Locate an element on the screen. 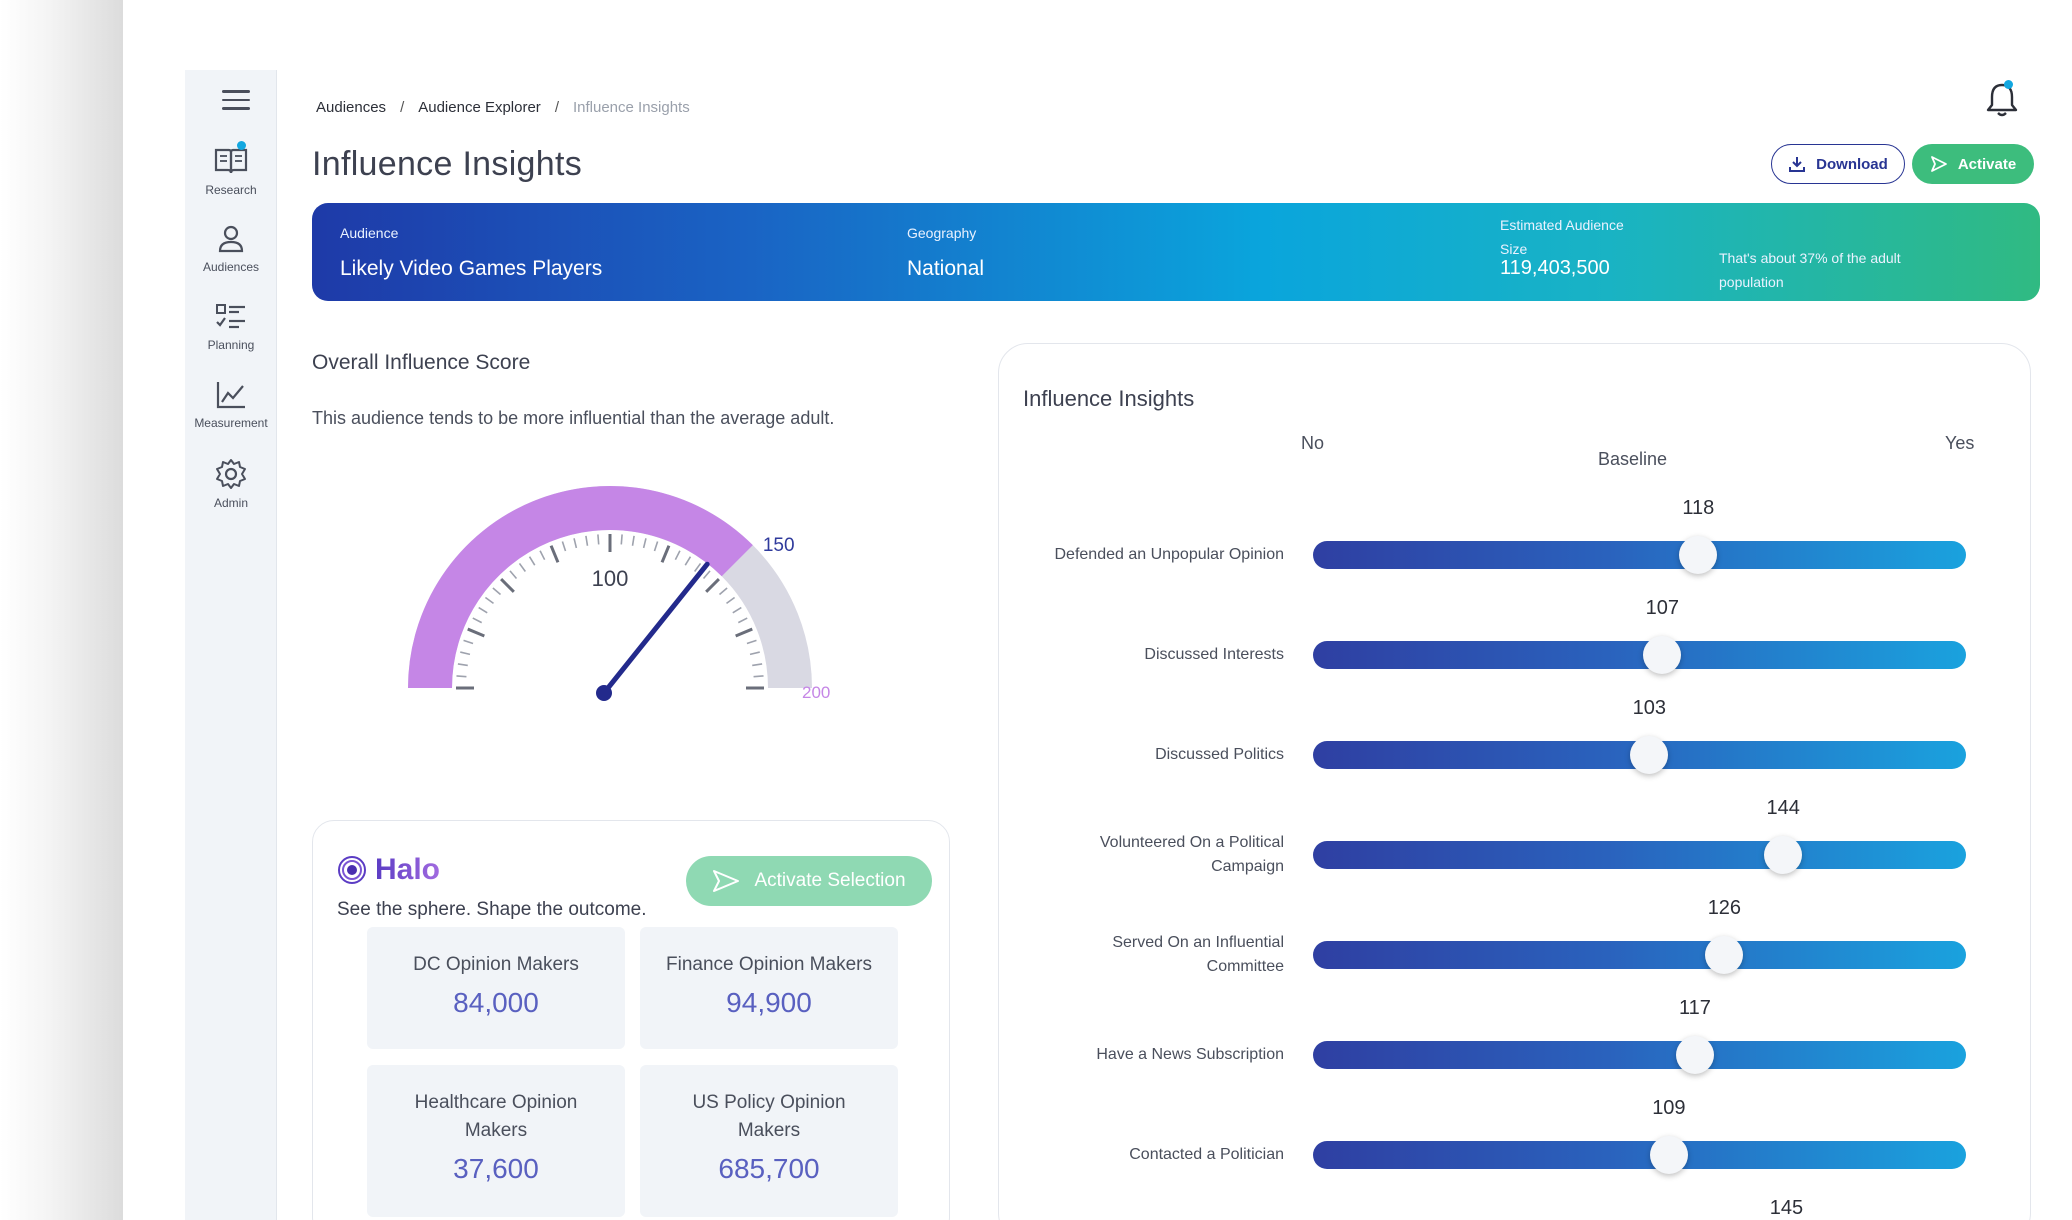  sidebar-item-label: Planning is located at coordinates (231, 345).